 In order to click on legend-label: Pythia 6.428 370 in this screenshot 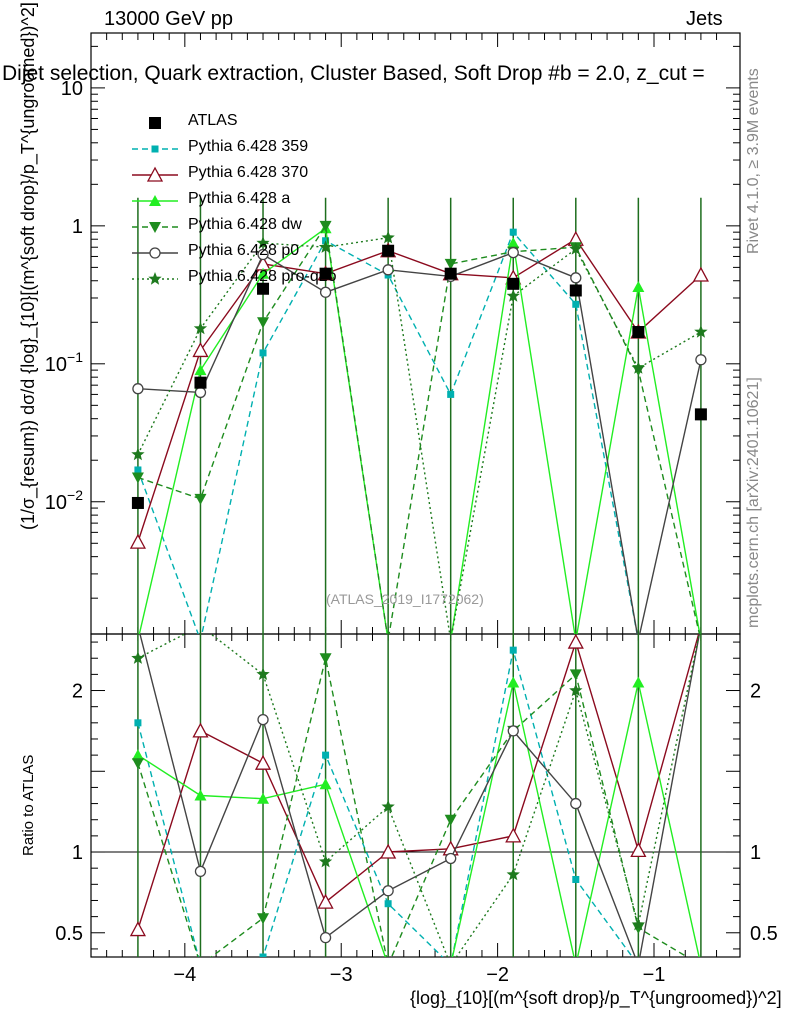, I will do `click(248, 172)`.